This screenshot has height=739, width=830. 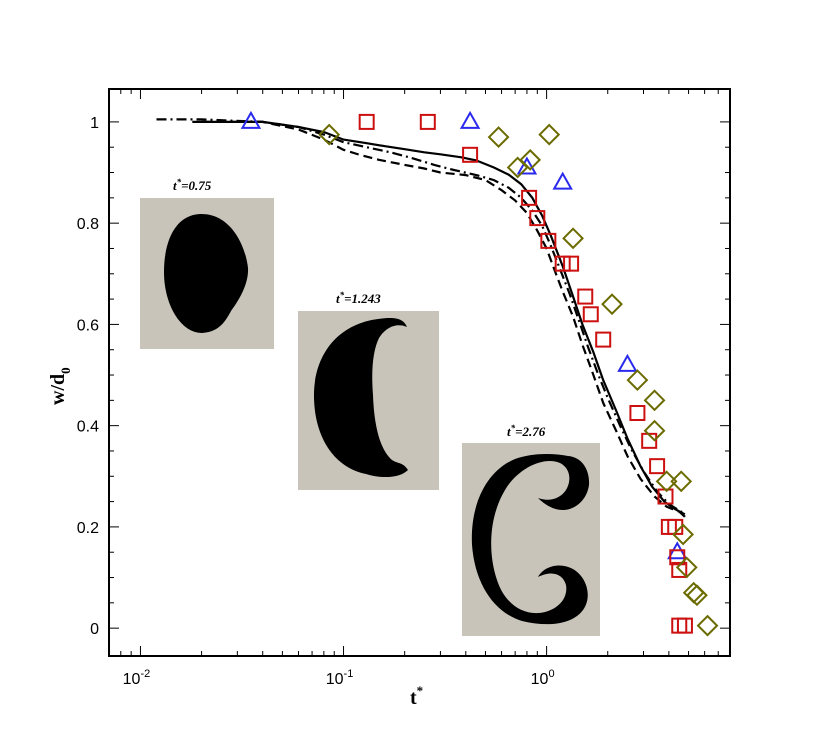 What do you see at coordinates (416, 696) in the screenshot?
I see `x-axis-title: t*` at bounding box center [416, 696].